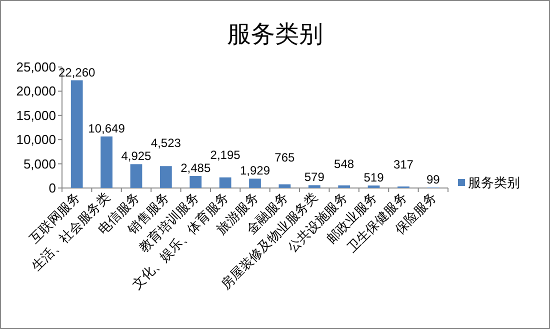 The image size is (550, 329). Describe the element at coordinates (374, 177) in the screenshot. I see `data-label: 519` at that location.